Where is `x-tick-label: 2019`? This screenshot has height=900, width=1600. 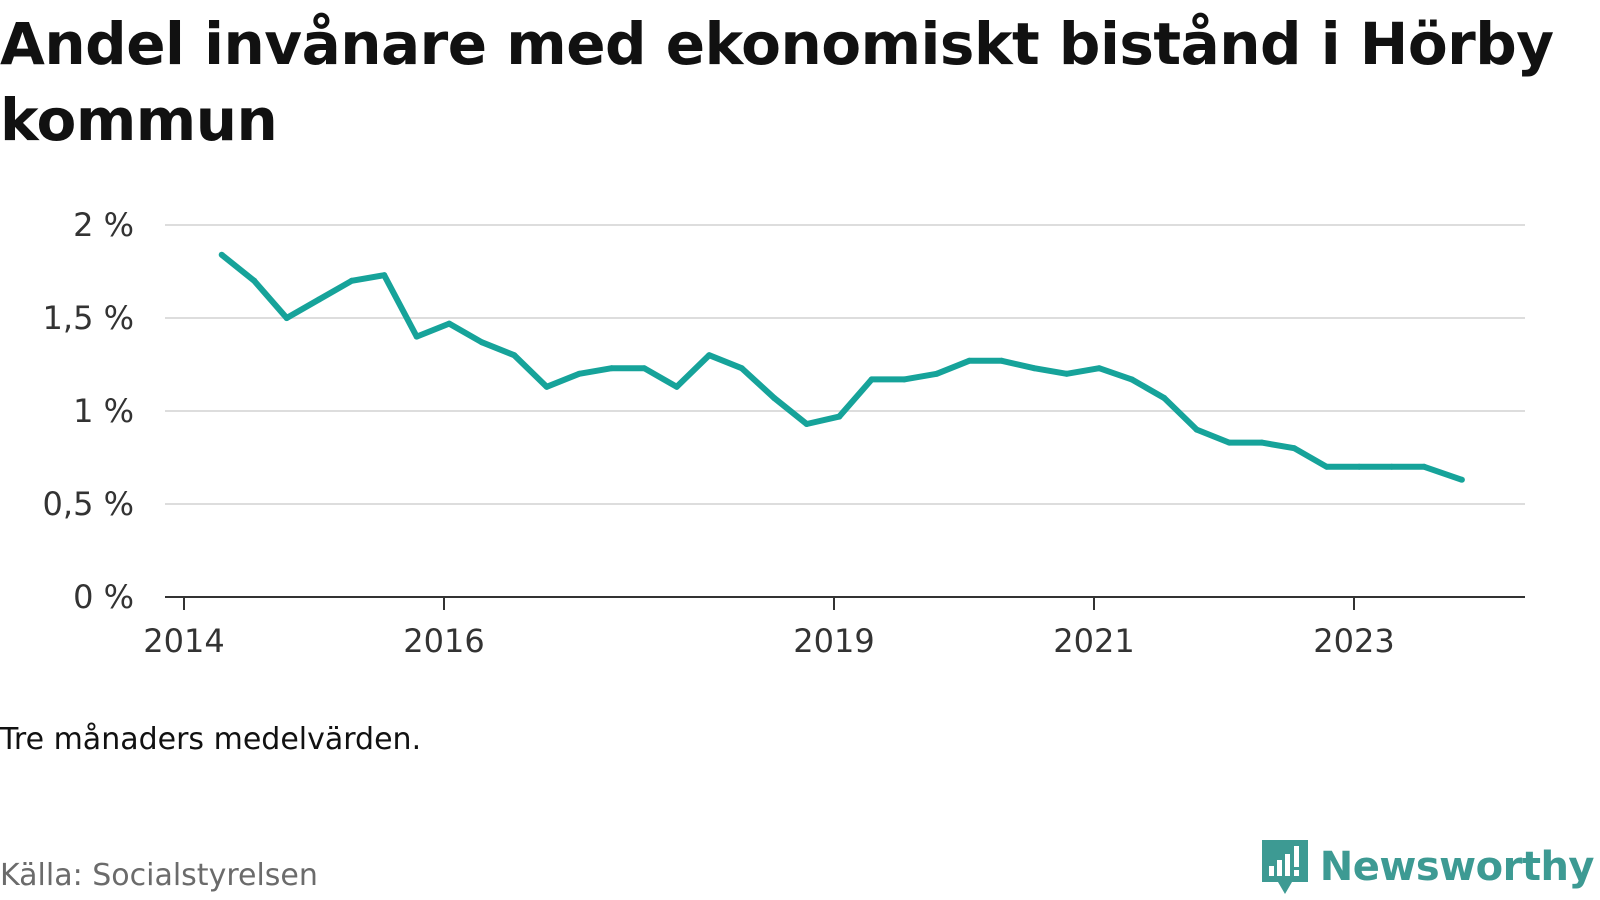
x-tick-label: 2019 is located at coordinates (833, 641).